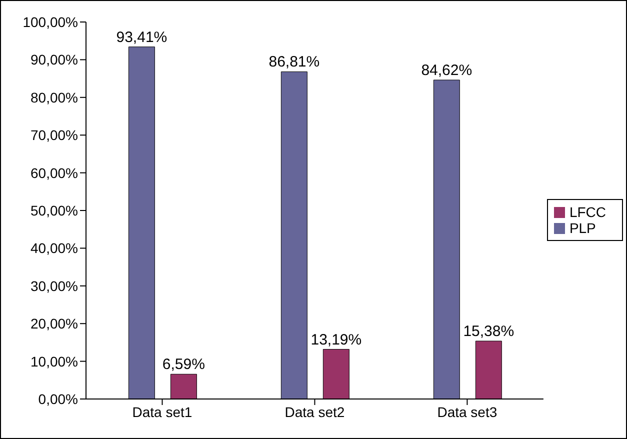 This screenshot has height=439, width=627. What do you see at coordinates (54, 361) in the screenshot?
I see `y-tick-label: 10,00%` at bounding box center [54, 361].